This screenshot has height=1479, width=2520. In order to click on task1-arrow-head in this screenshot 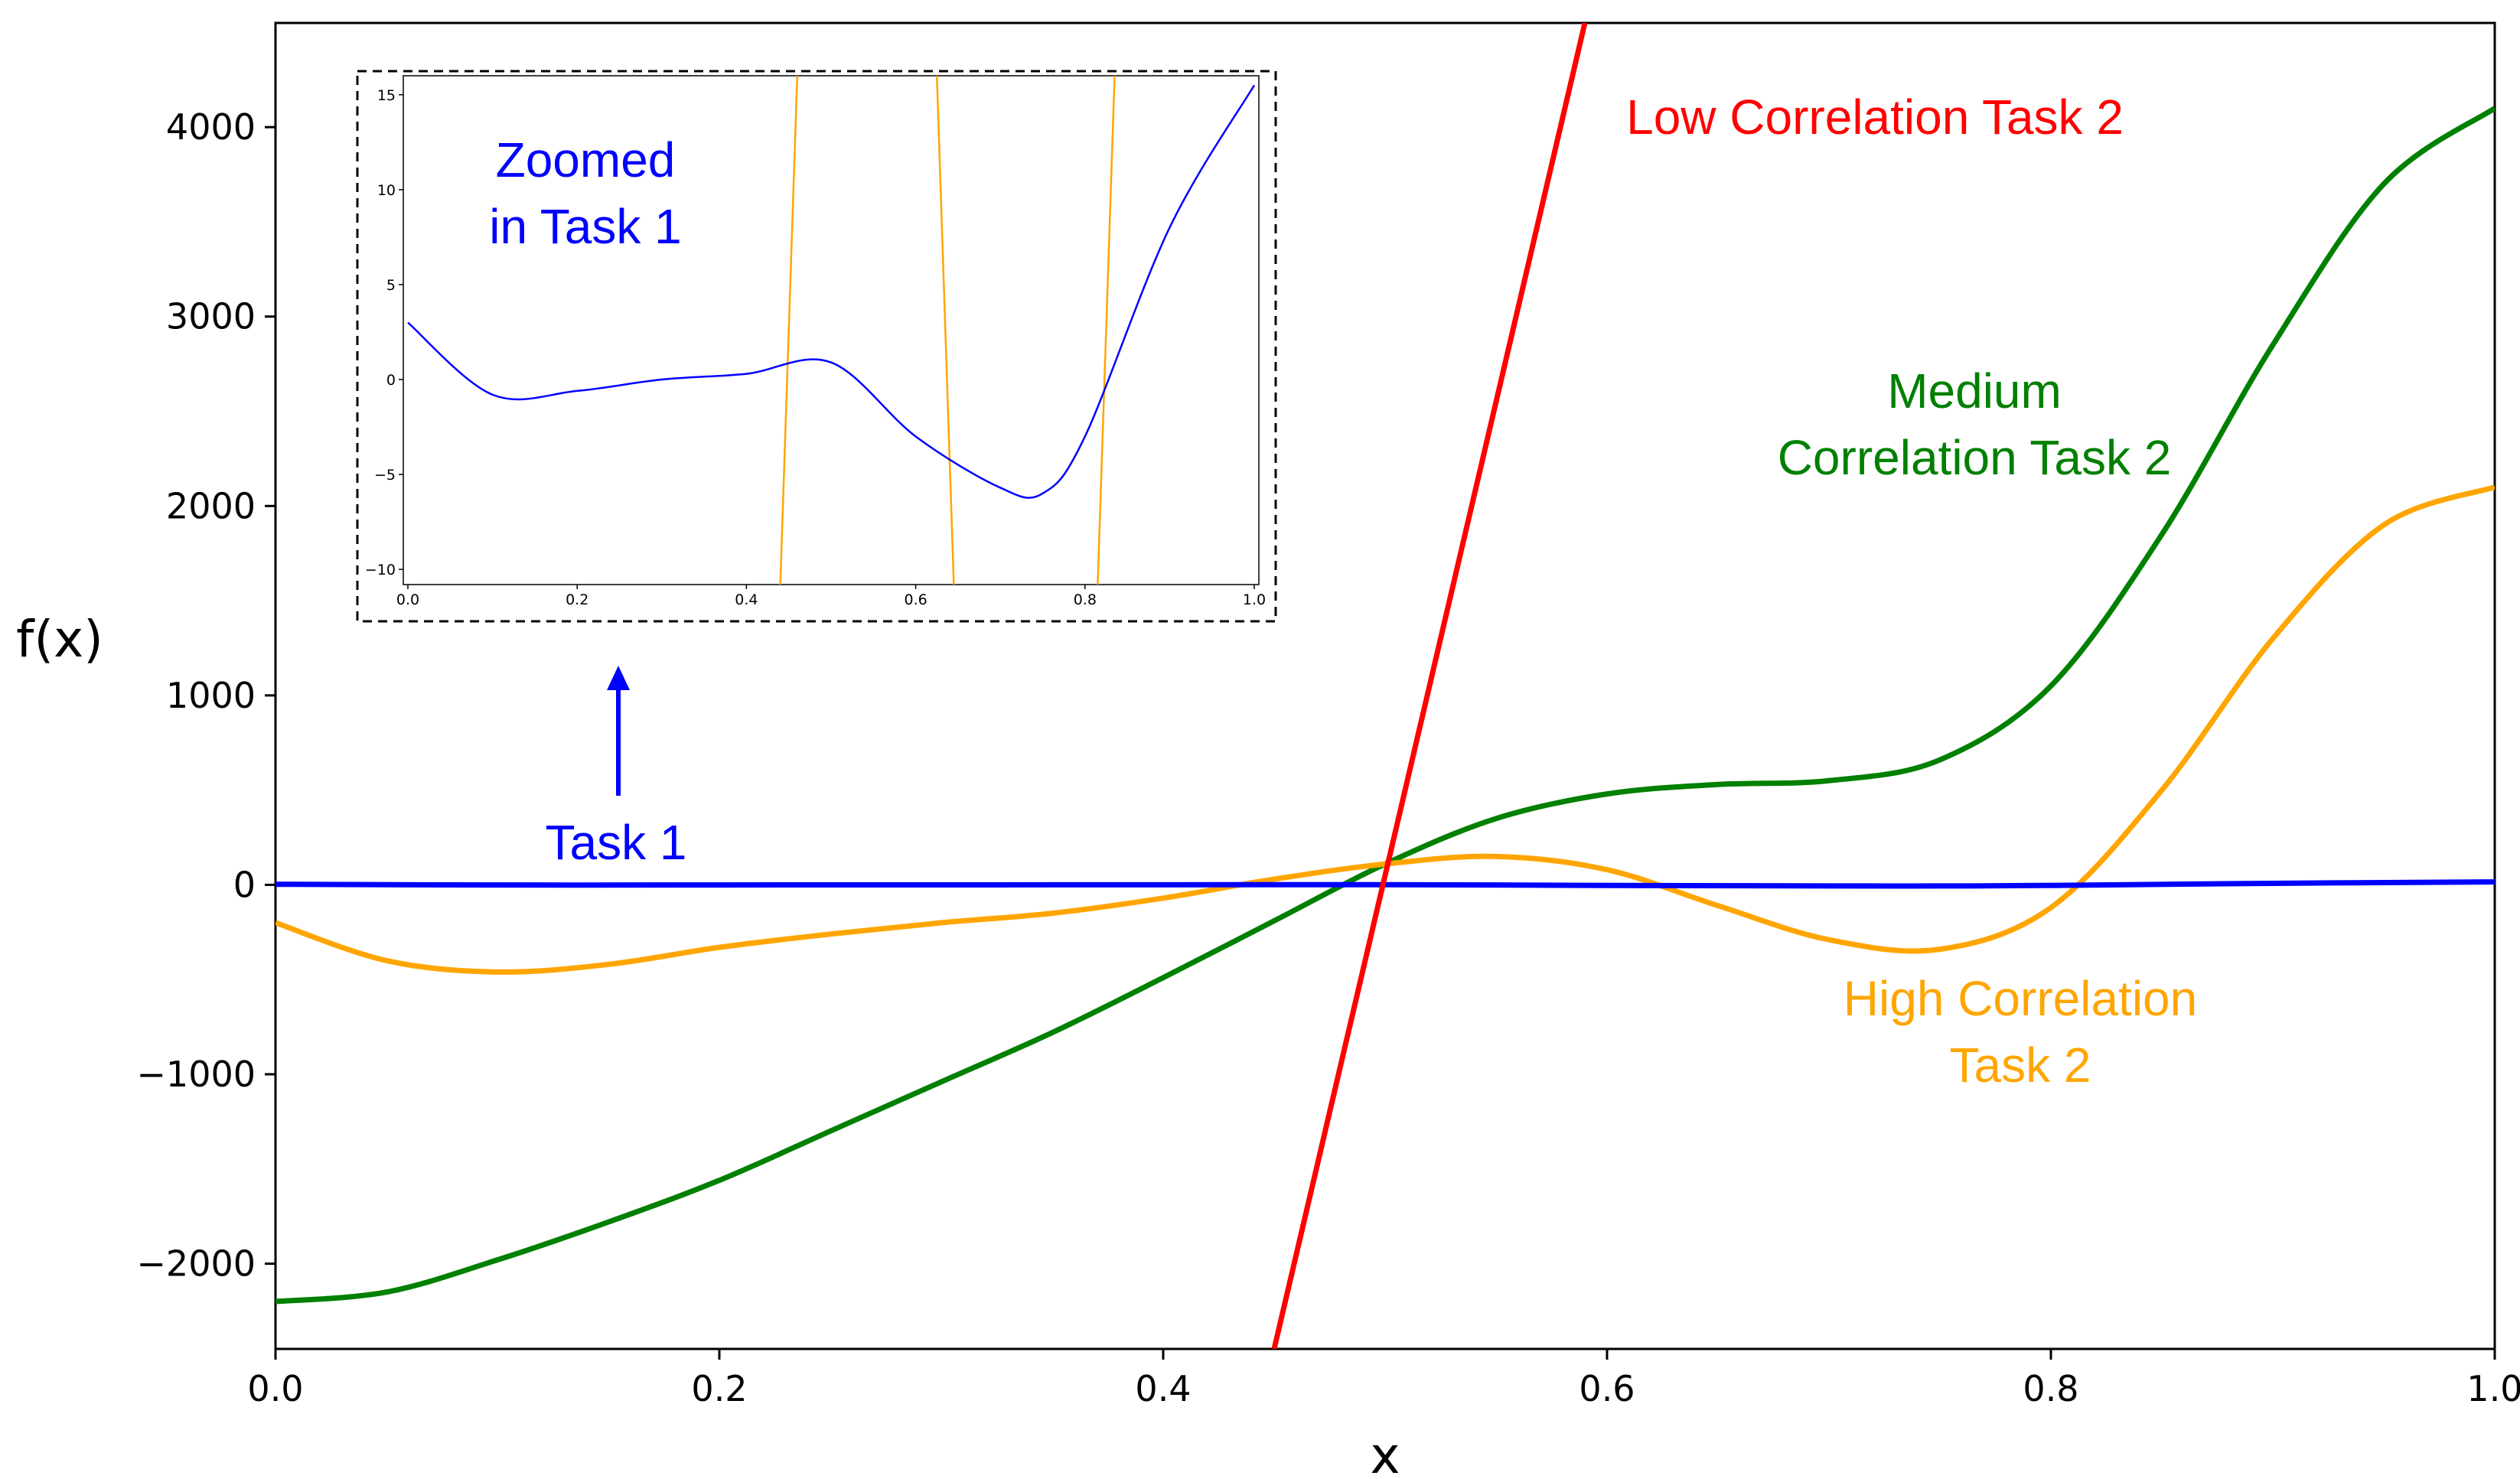, I will do `click(619, 678)`.